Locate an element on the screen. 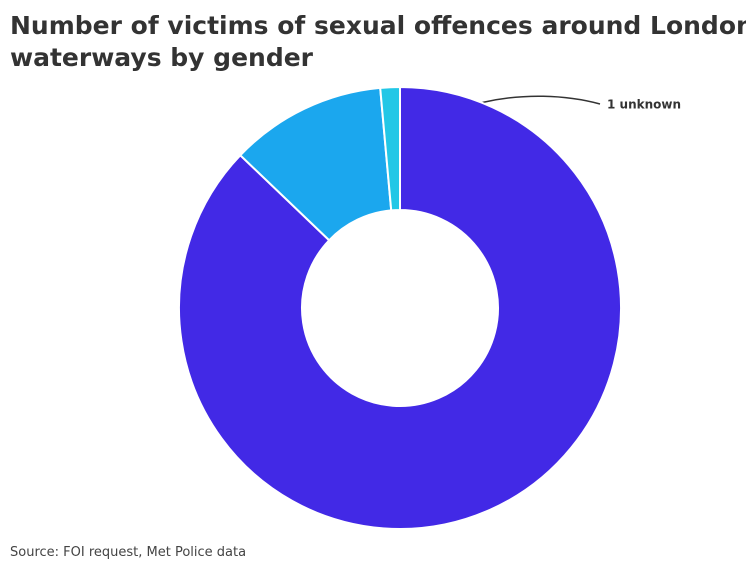  source: Source: FOI request, Met Police data is located at coordinates (128, 552).